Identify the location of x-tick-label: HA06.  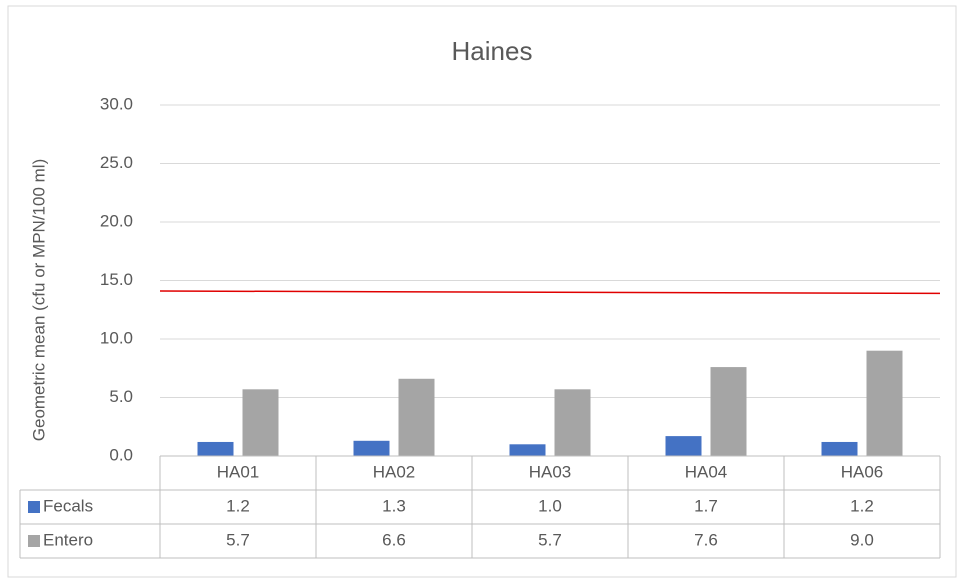
(862, 471).